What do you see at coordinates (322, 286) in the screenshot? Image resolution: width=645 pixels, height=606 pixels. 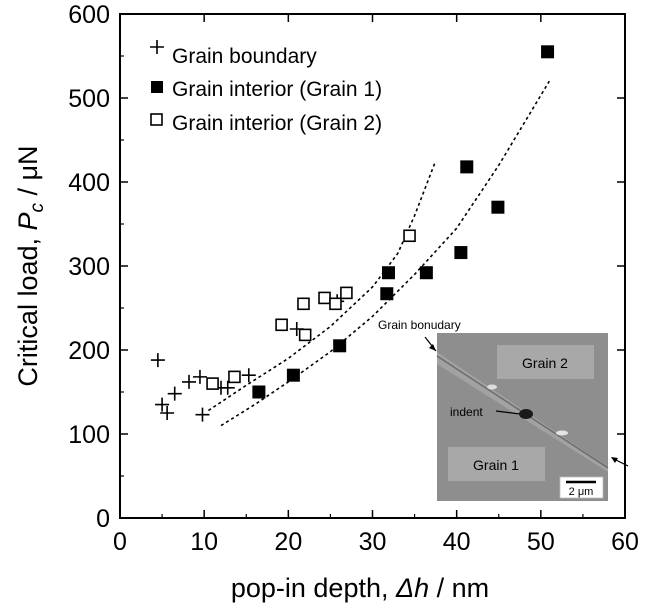 I see `trend-line` at bounding box center [322, 286].